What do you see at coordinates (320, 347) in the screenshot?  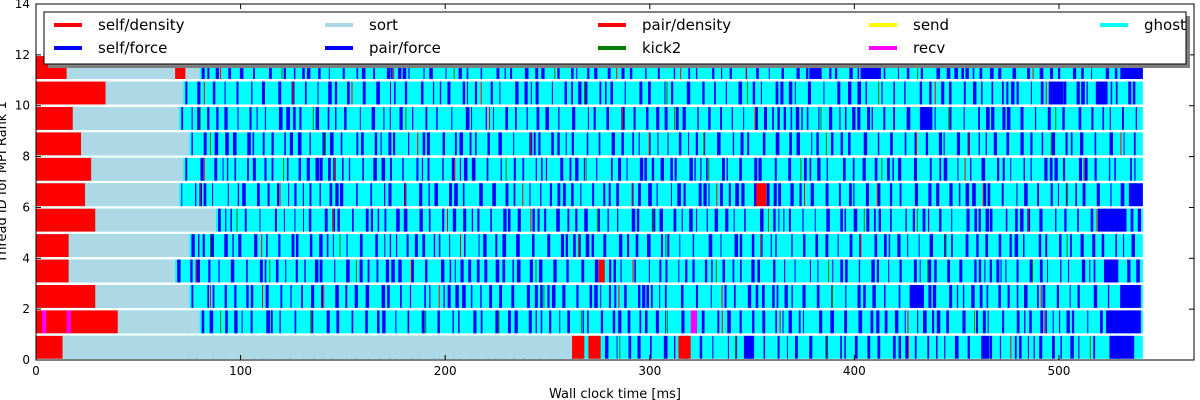 I see `sort-task` at bounding box center [320, 347].